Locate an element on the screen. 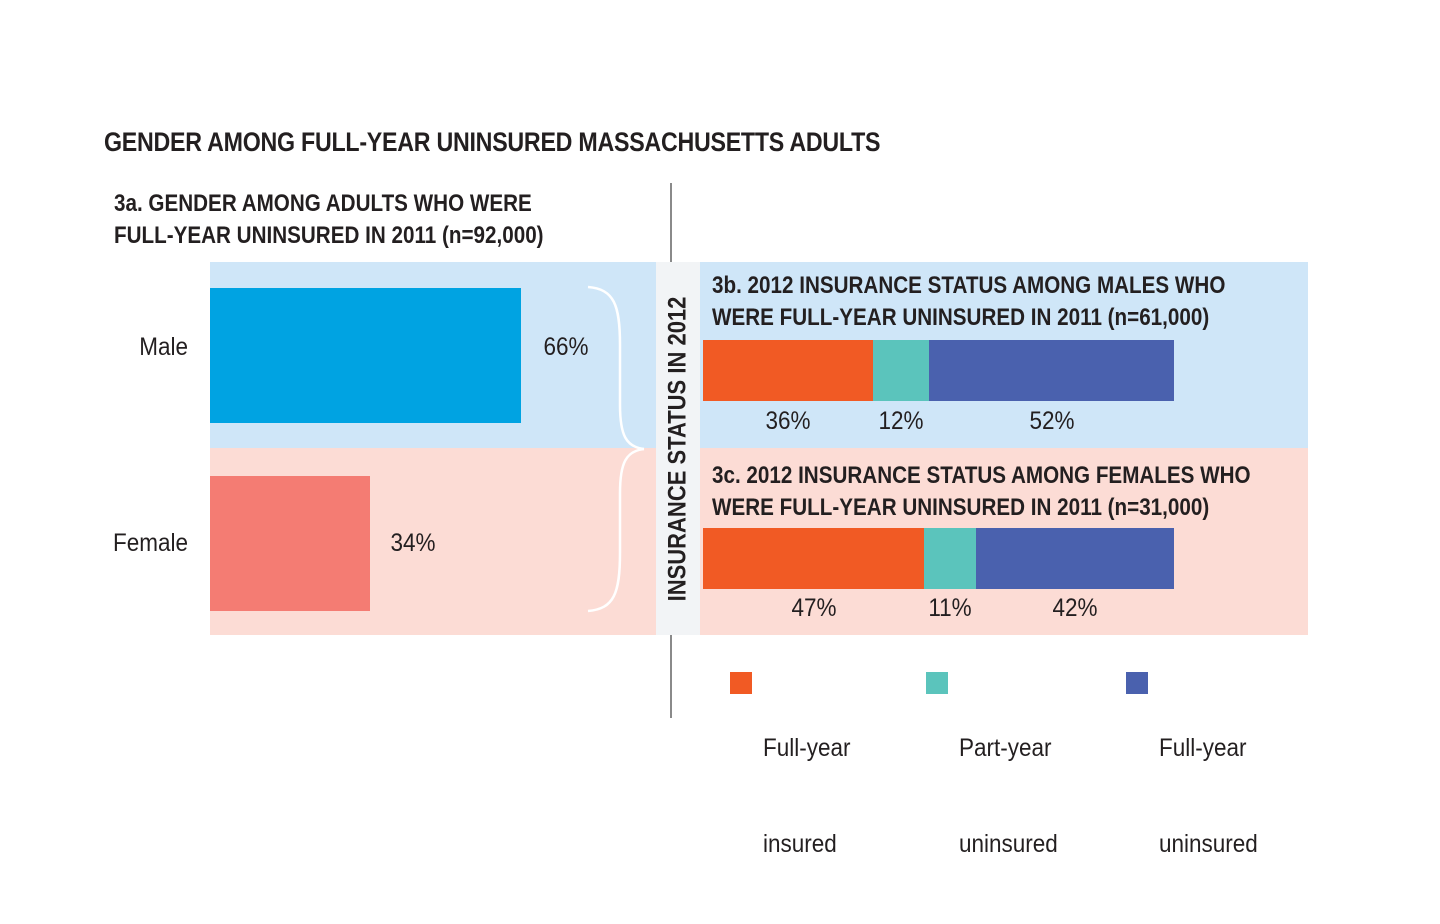 This screenshot has width=1440, height=924. females-segment-full-year-insured is located at coordinates (814, 558).